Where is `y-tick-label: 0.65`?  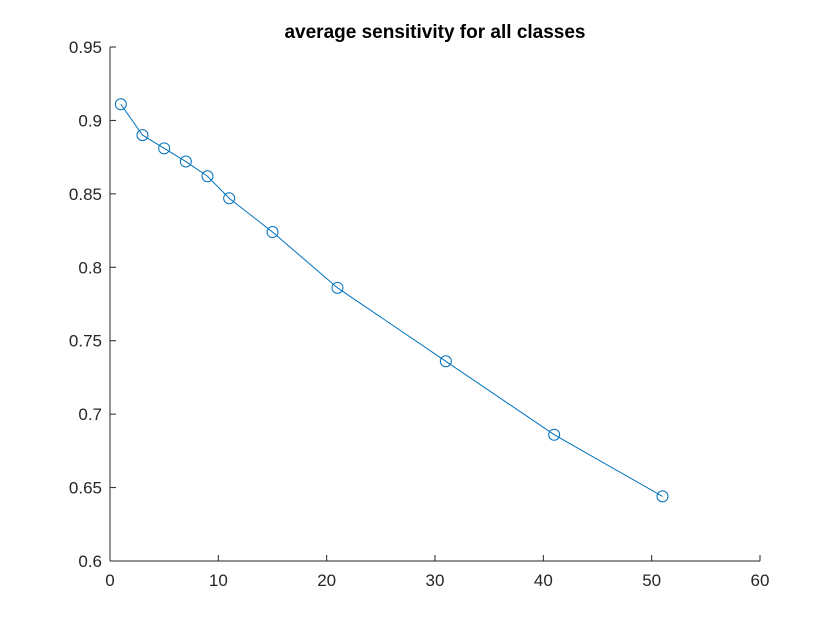 y-tick-label: 0.65 is located at coordinates (85, 488).